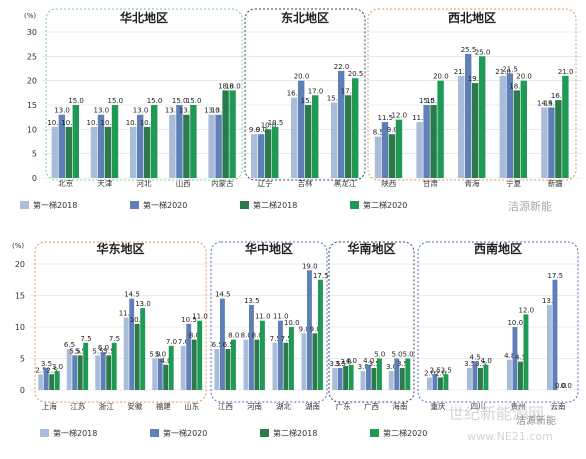 This screenshot has height=459, width=586. I want to click on data-label: 8.0, so click(257, 336).